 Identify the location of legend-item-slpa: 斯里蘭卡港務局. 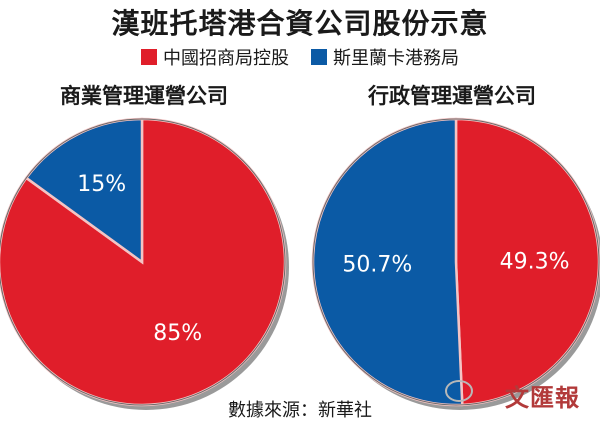
(385, 57).